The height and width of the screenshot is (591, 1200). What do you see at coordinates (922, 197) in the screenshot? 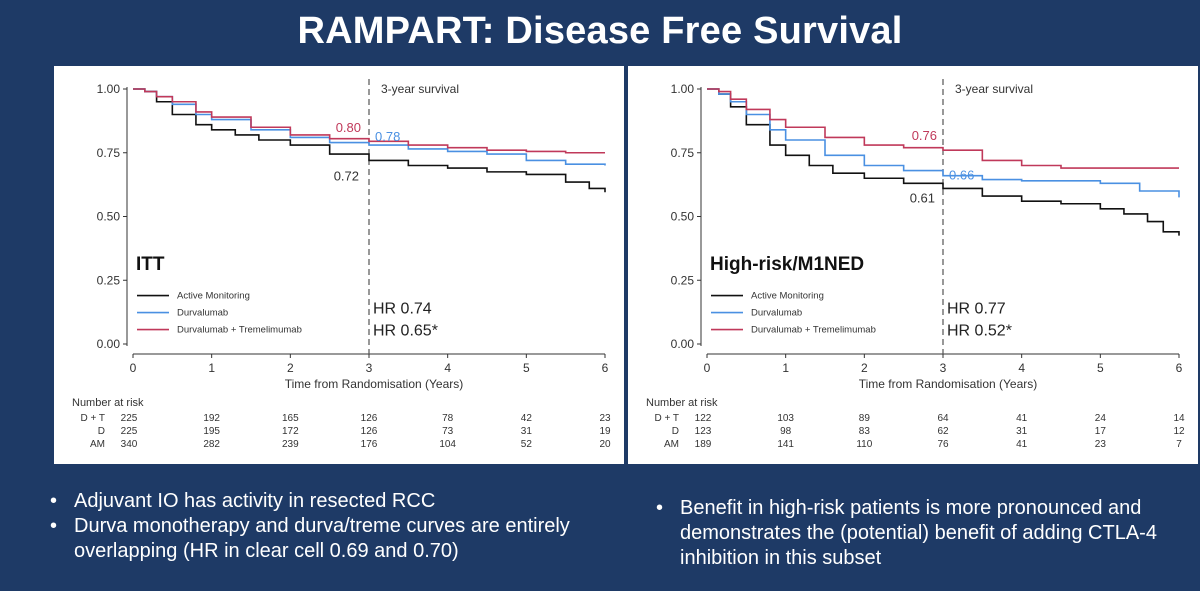
I see `curve-value-label: 0.61` at bounding box center [922, 197].